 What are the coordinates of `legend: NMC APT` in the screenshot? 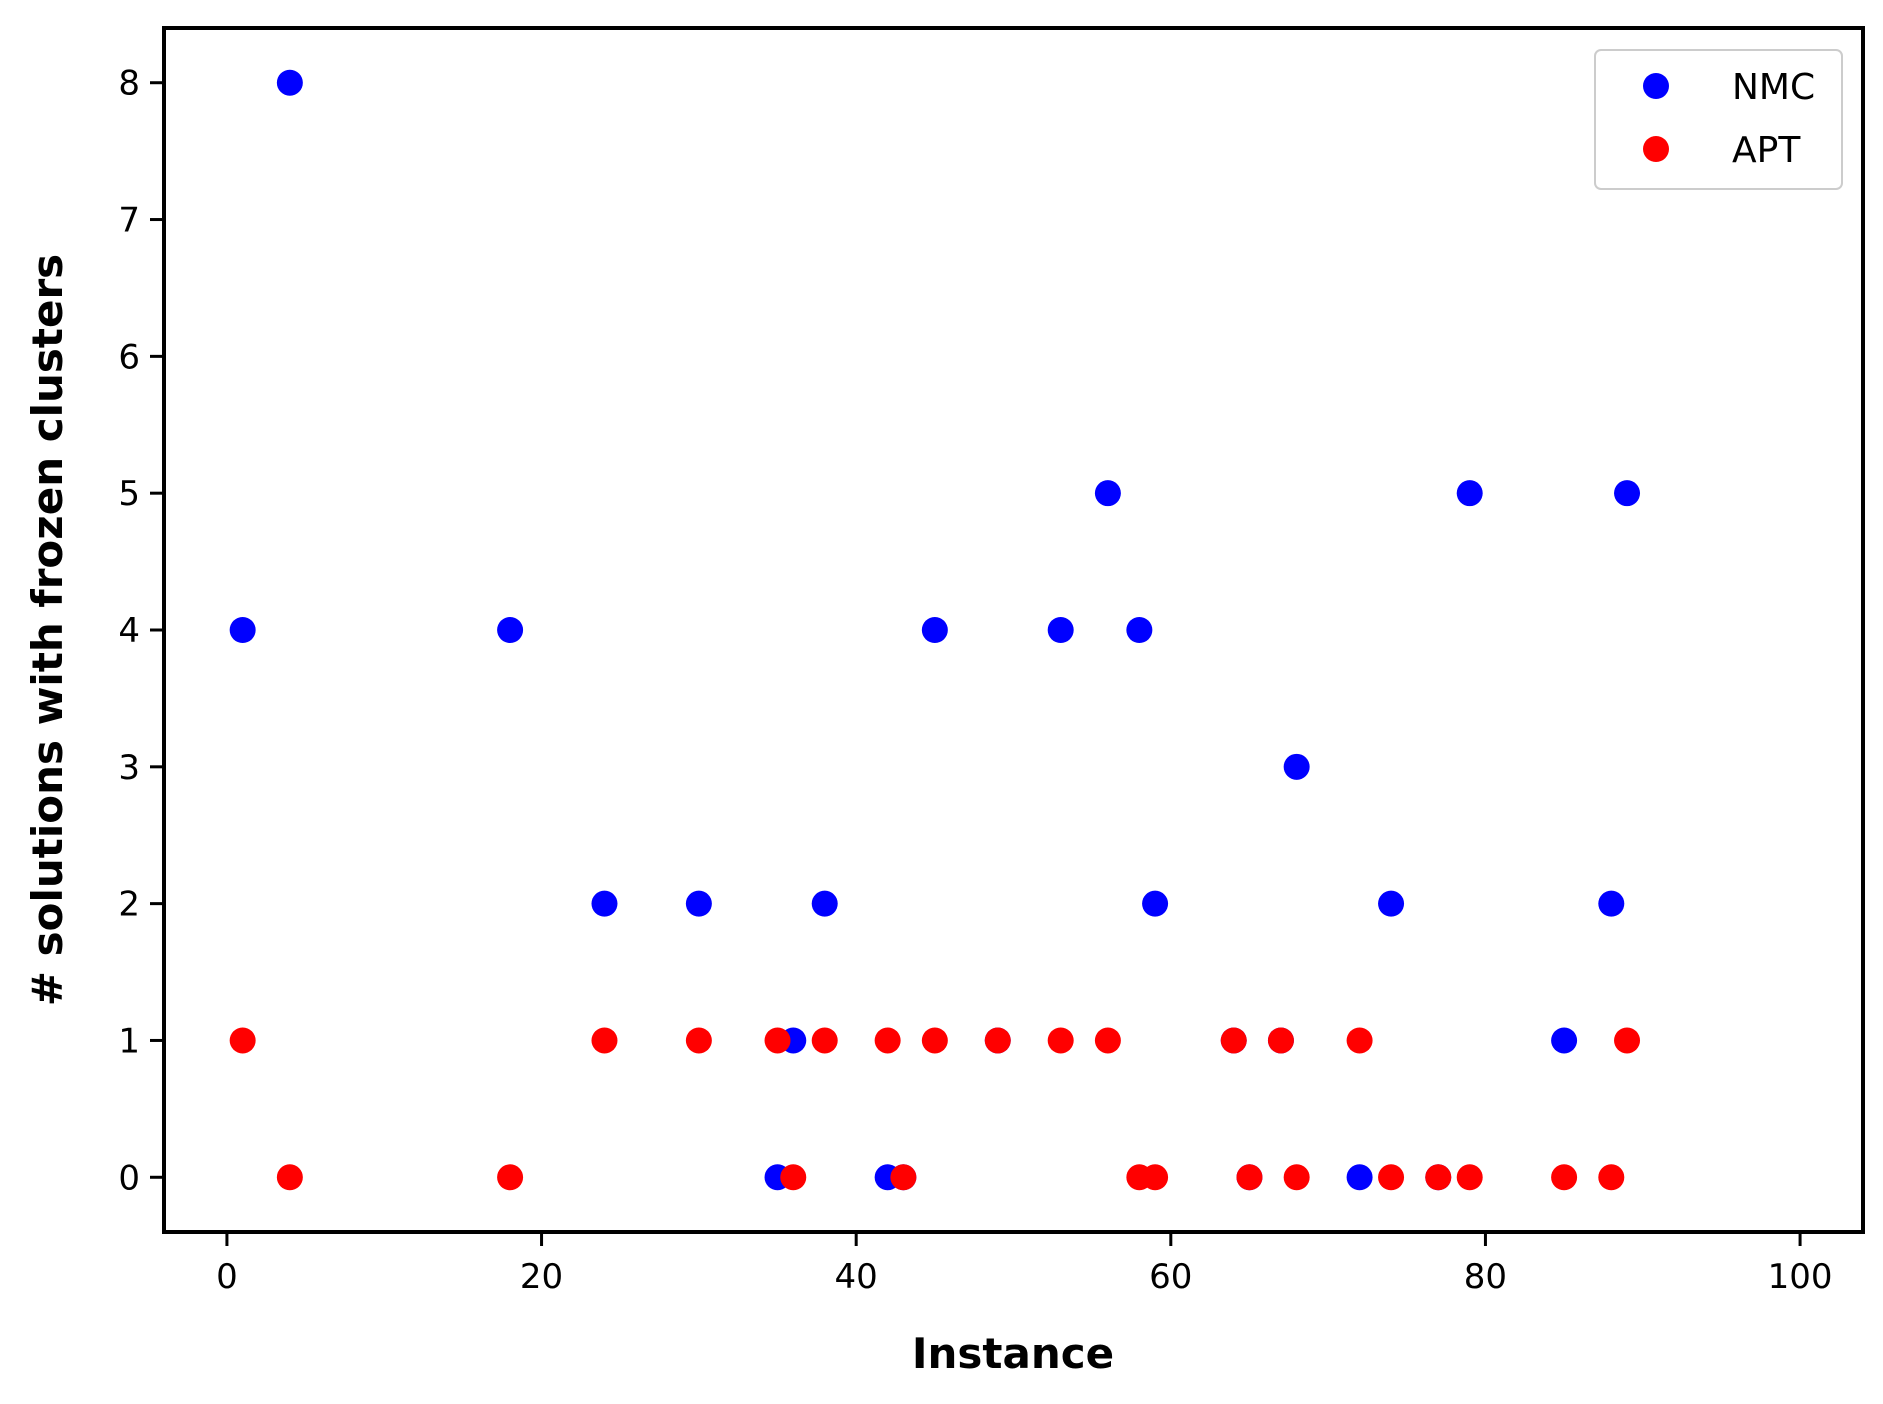 It's located at (1718, 119).